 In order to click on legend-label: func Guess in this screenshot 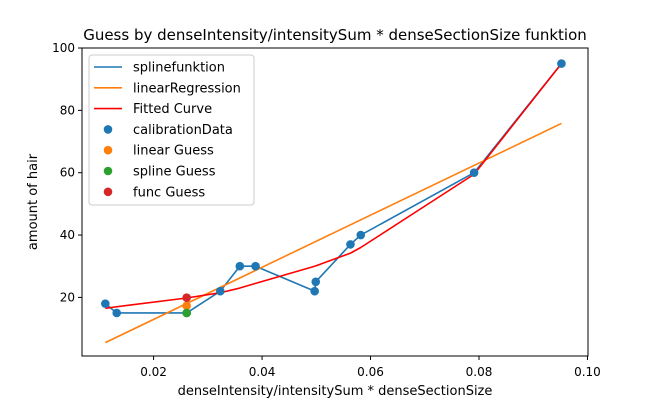, I will do `click(169, 192)`.